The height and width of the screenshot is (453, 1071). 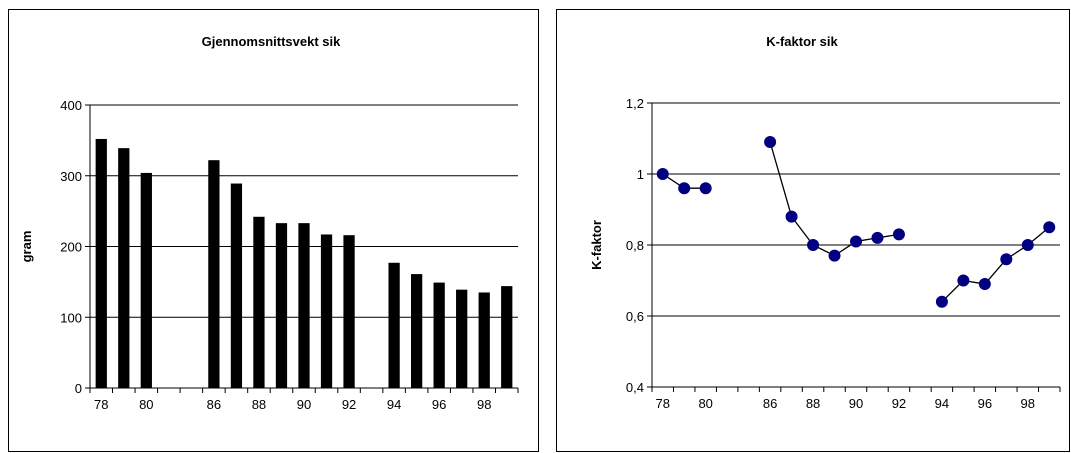 I want to click on y-tick-label: 1,2, so click(x=635, y=103).